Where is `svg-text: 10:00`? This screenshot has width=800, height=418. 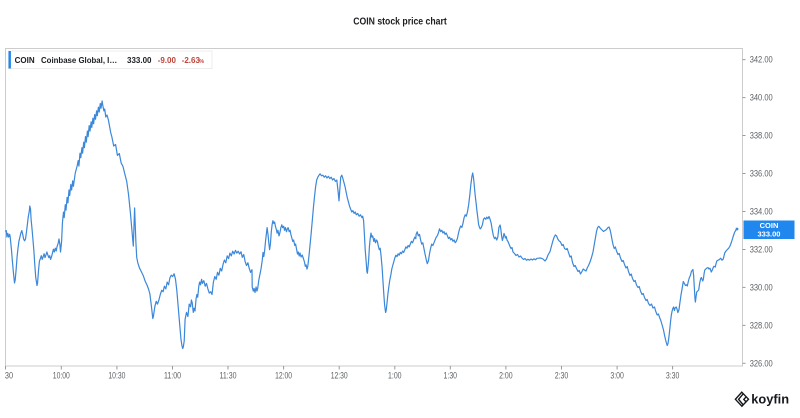
svg-text: 10:00 is located at coordinates (61, 376).